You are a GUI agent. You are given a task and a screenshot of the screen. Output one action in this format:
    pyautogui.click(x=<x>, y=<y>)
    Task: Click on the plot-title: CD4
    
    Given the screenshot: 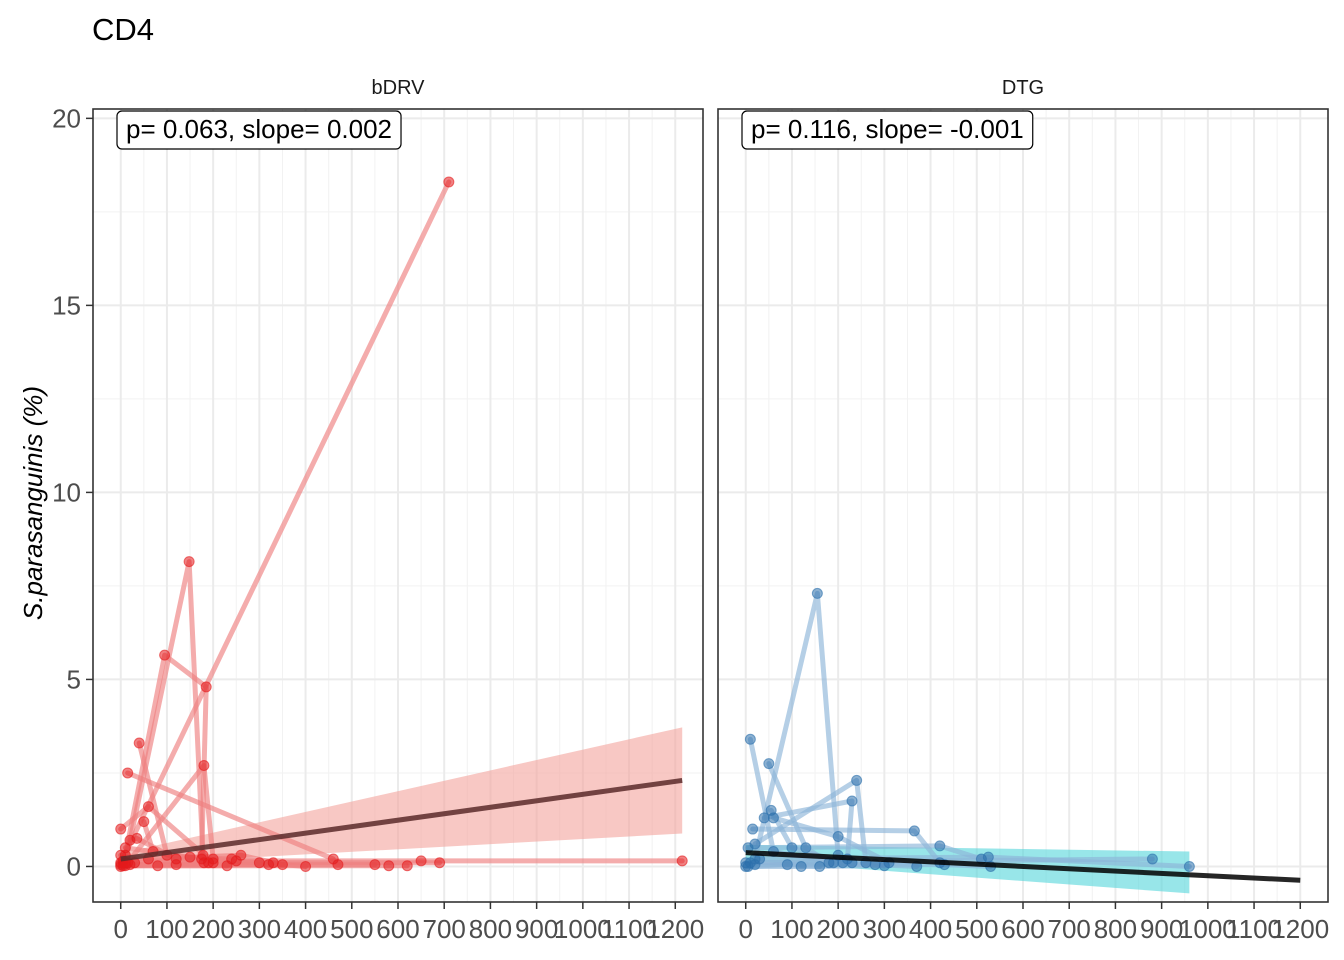 What is the action you would take?
    pyautogui.click(x=123, y=29)
    